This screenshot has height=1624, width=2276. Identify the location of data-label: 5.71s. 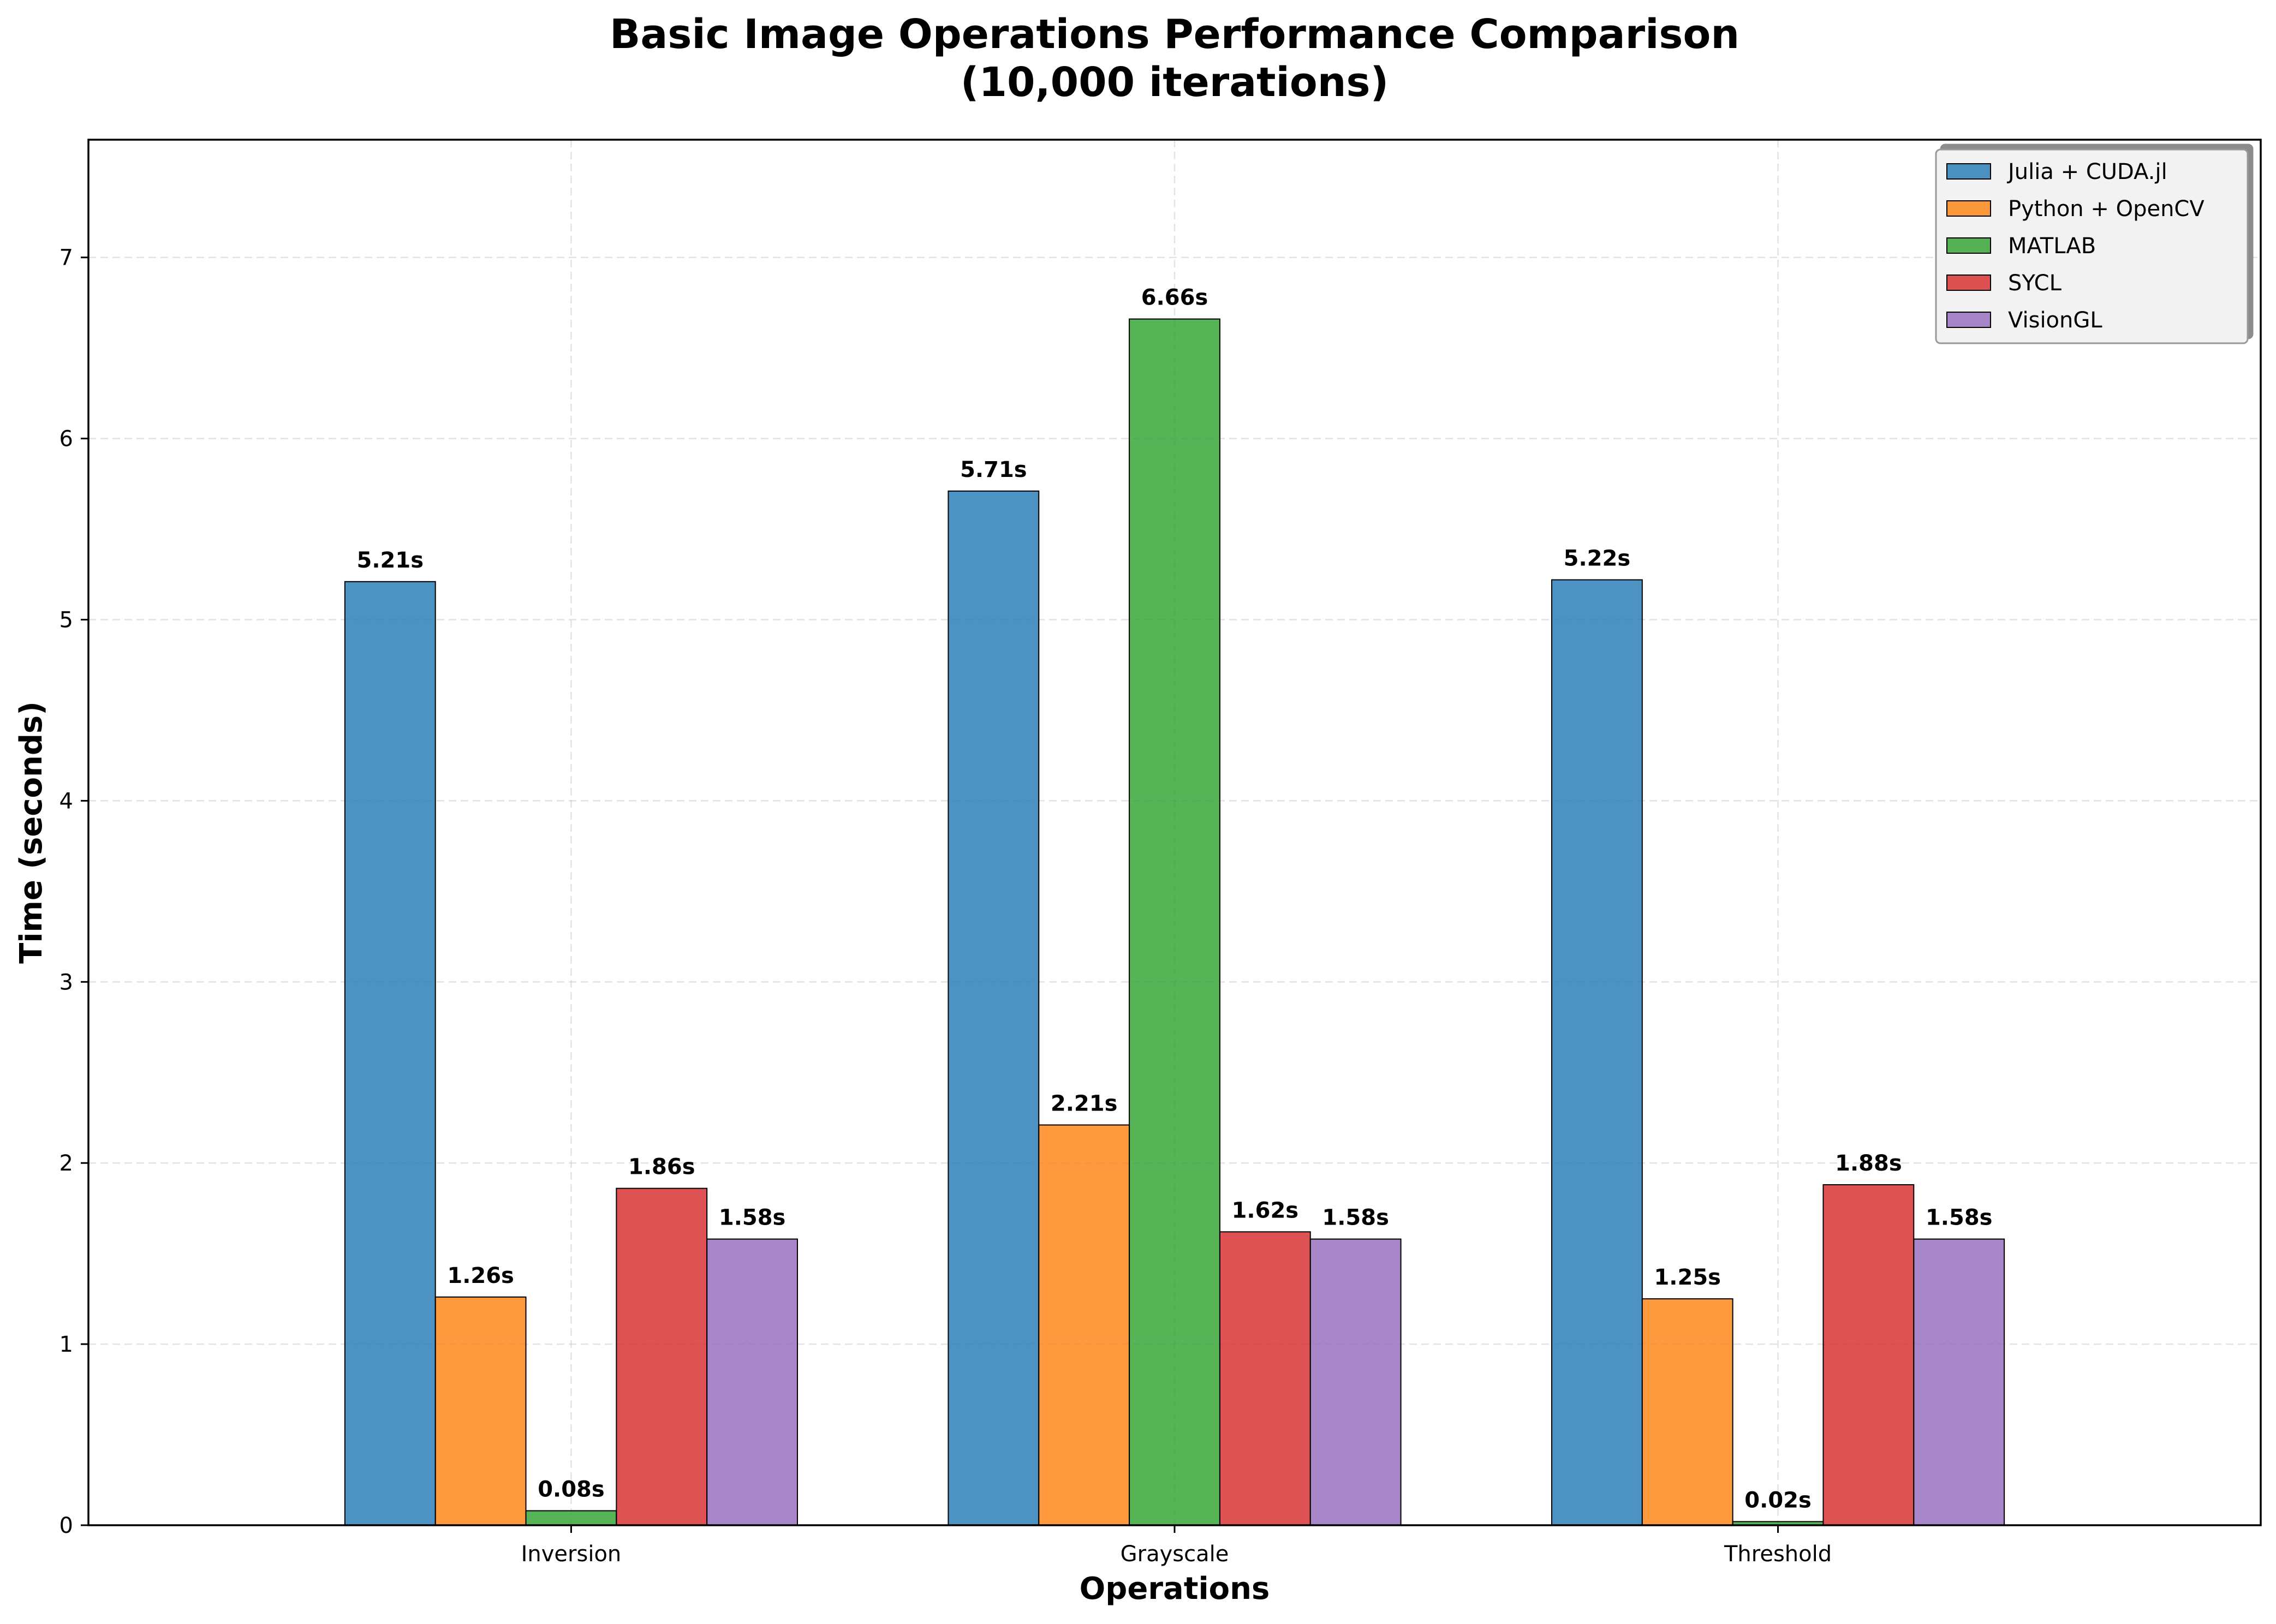
(993, 469).